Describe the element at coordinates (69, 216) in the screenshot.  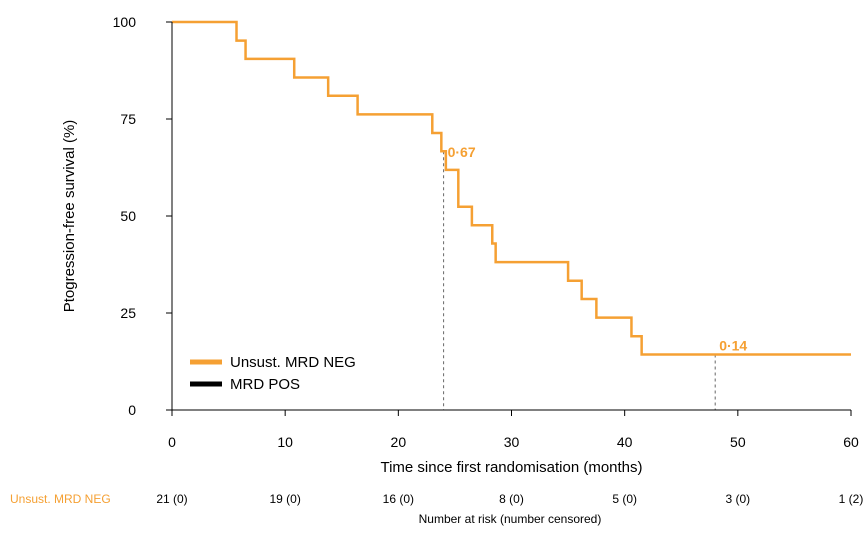
I see `y-axis-title: Ptogression-free survival (%)` at that location.